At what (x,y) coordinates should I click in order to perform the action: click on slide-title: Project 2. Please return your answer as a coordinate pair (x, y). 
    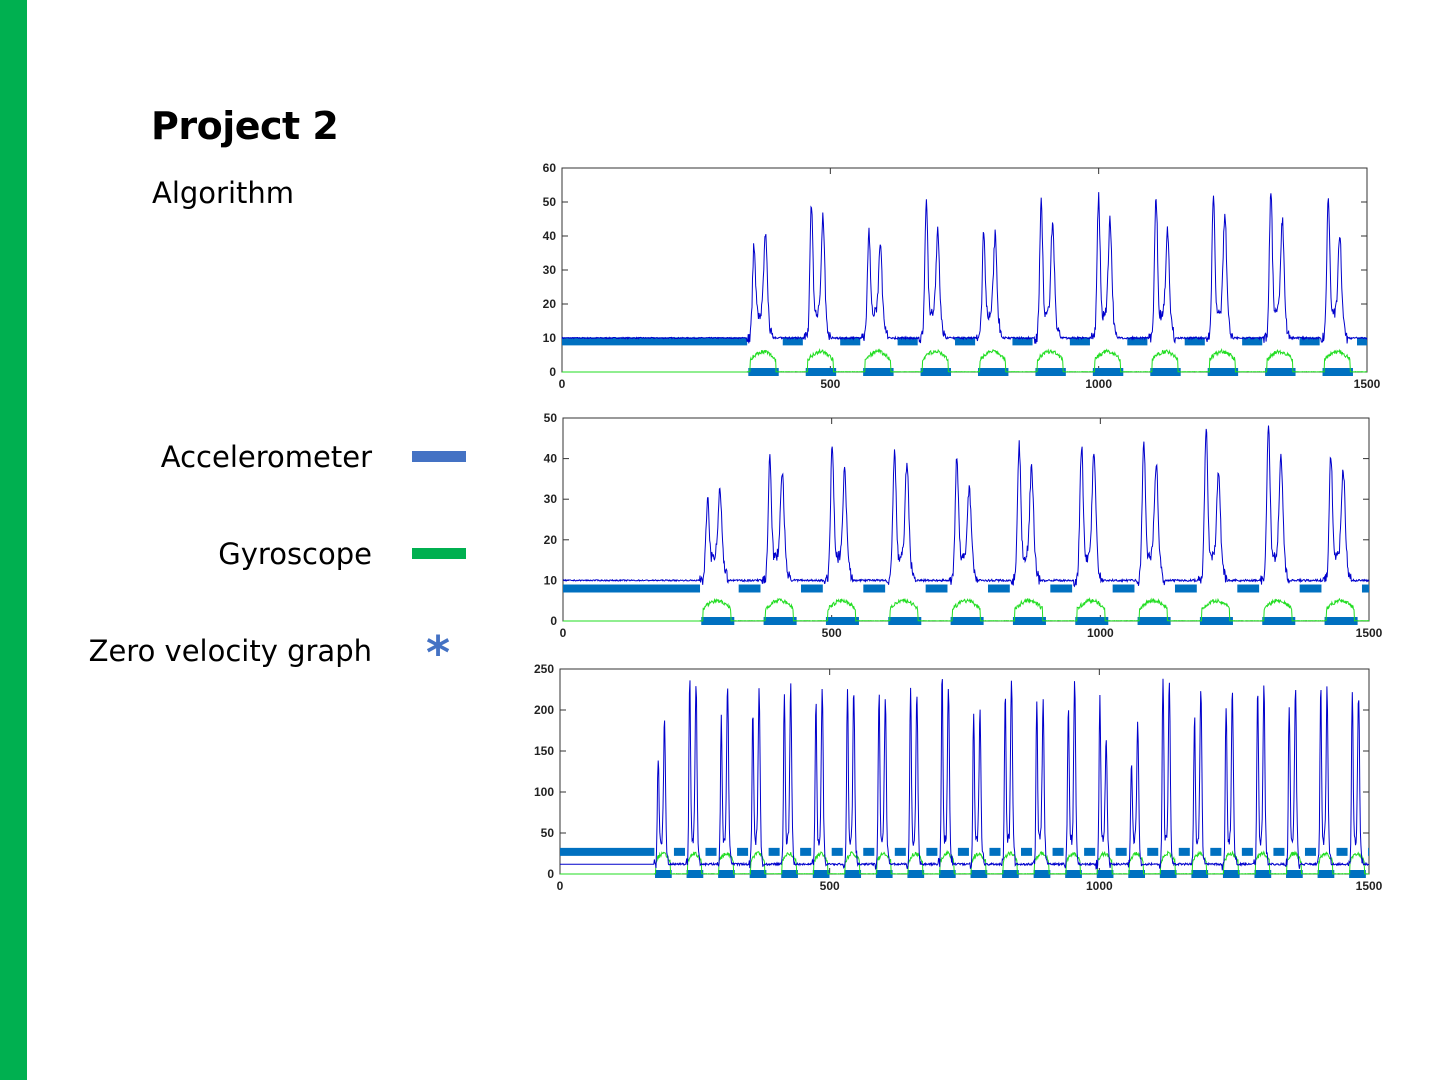
    Looking at the image, I should click on (245, 126).